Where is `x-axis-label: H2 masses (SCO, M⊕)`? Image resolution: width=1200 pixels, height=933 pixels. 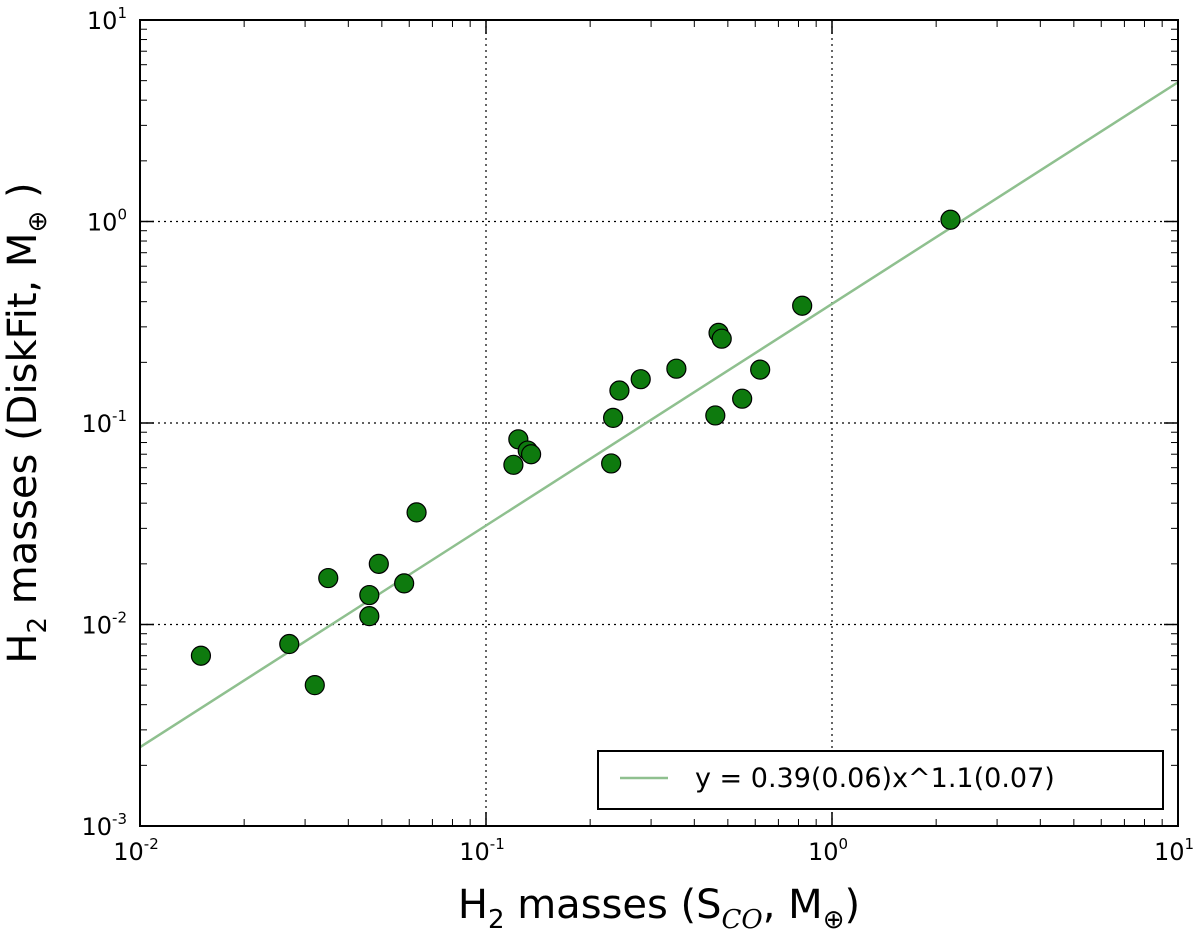 x-axis-label: H2 masses (SCO, M⊕) is located at coordinates (659, 907).